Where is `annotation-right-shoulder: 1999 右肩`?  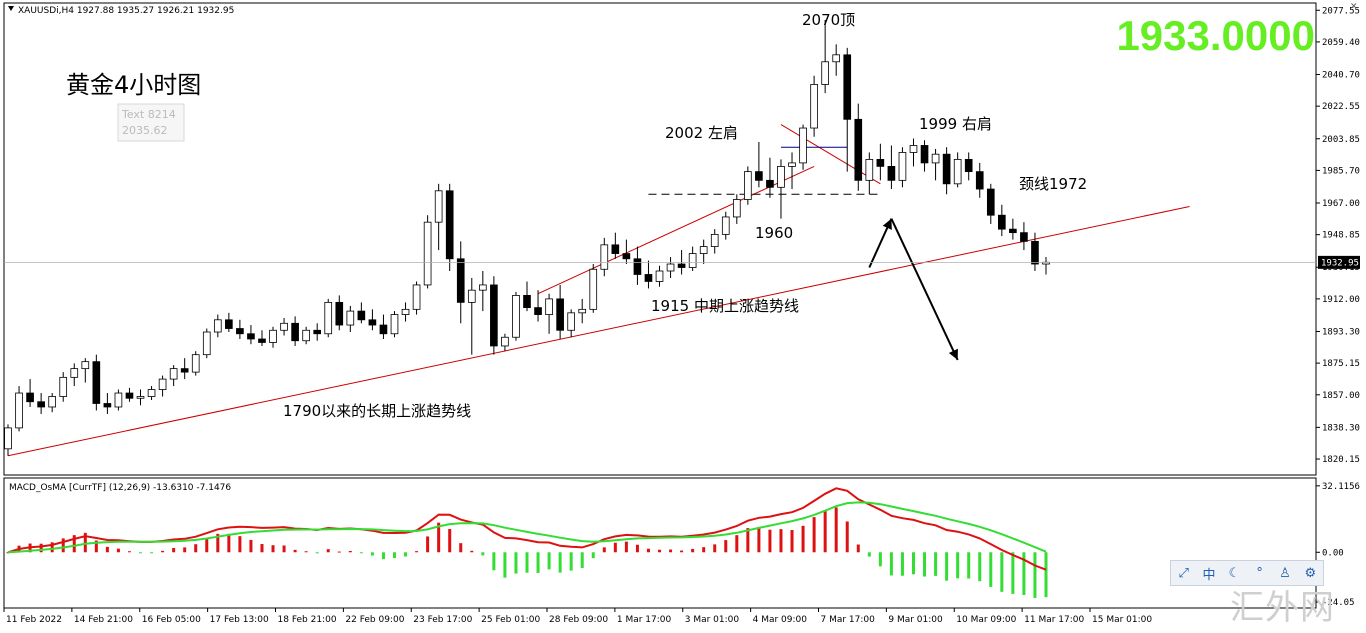 annotation-right-shoulder: 1999 右肩 is located at coordinates (955, 124).